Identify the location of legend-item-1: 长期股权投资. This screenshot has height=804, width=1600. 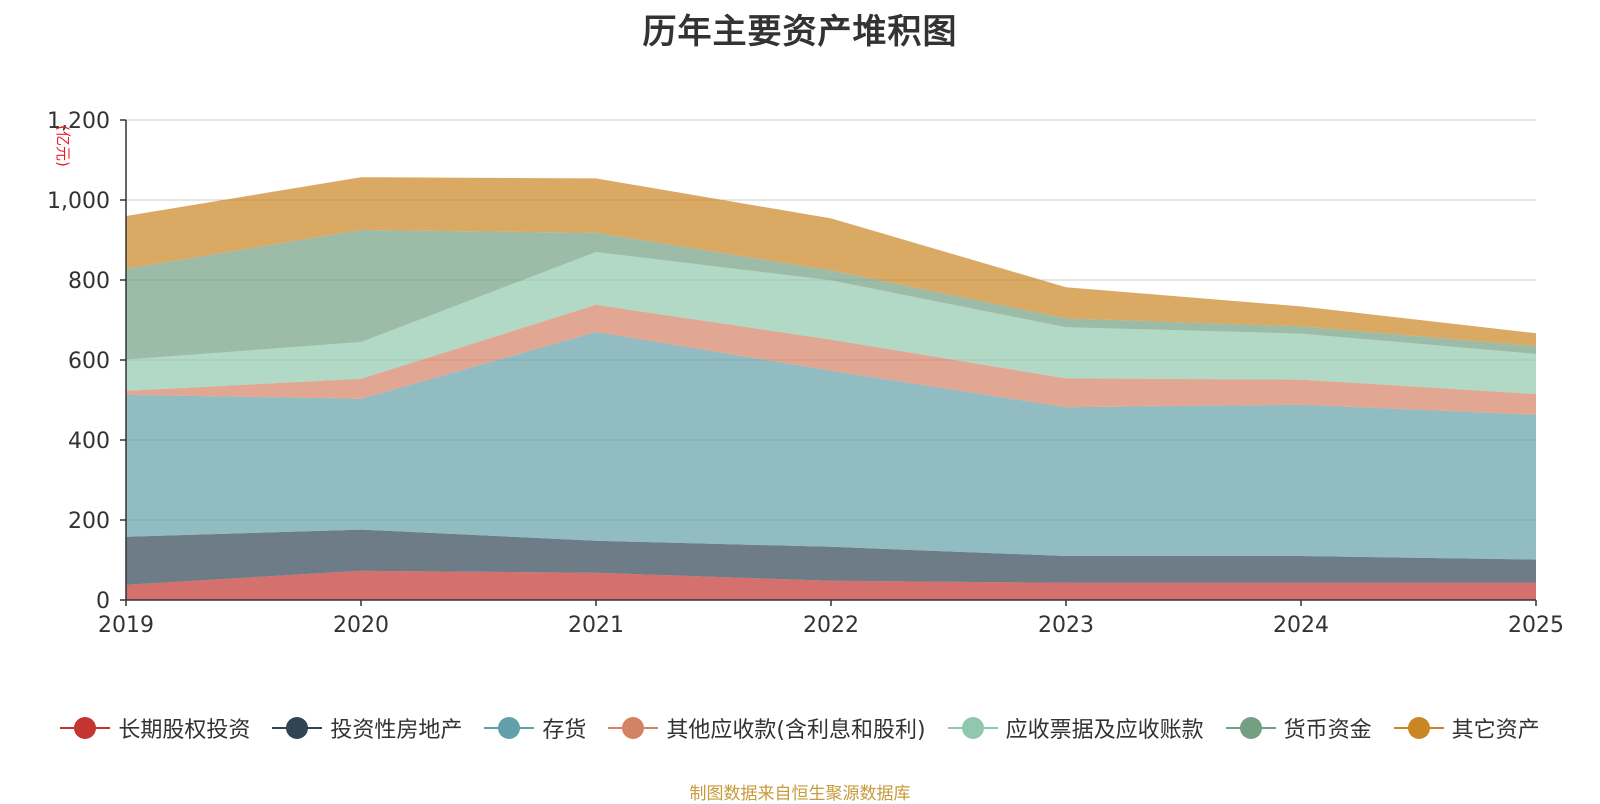
(155, 728).